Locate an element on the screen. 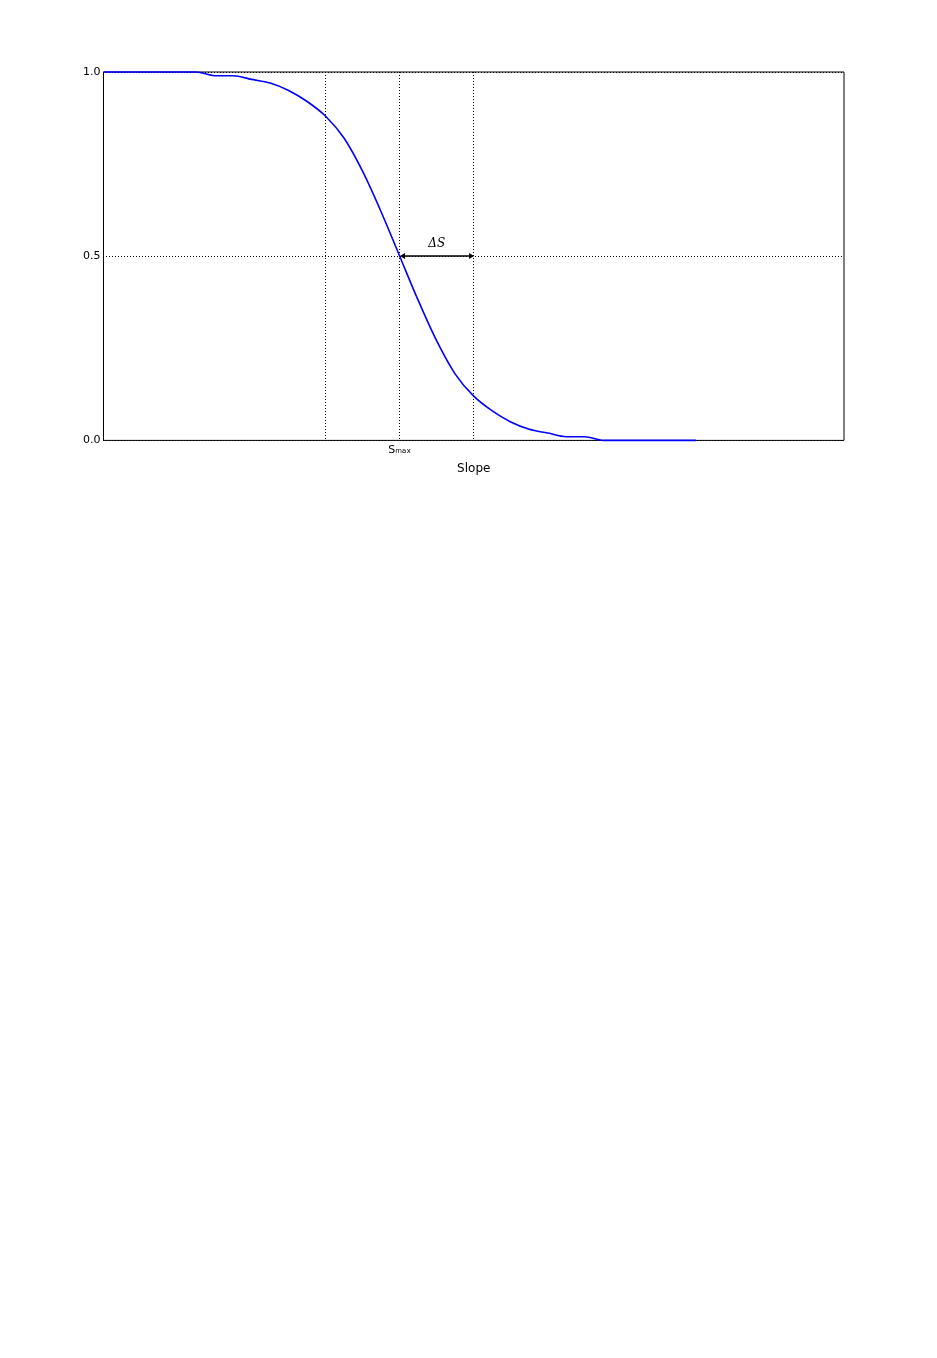 The width and height of the screenshot is (937, 1358). y-tick-label: 0.0 is located at coordinates (91, 440).